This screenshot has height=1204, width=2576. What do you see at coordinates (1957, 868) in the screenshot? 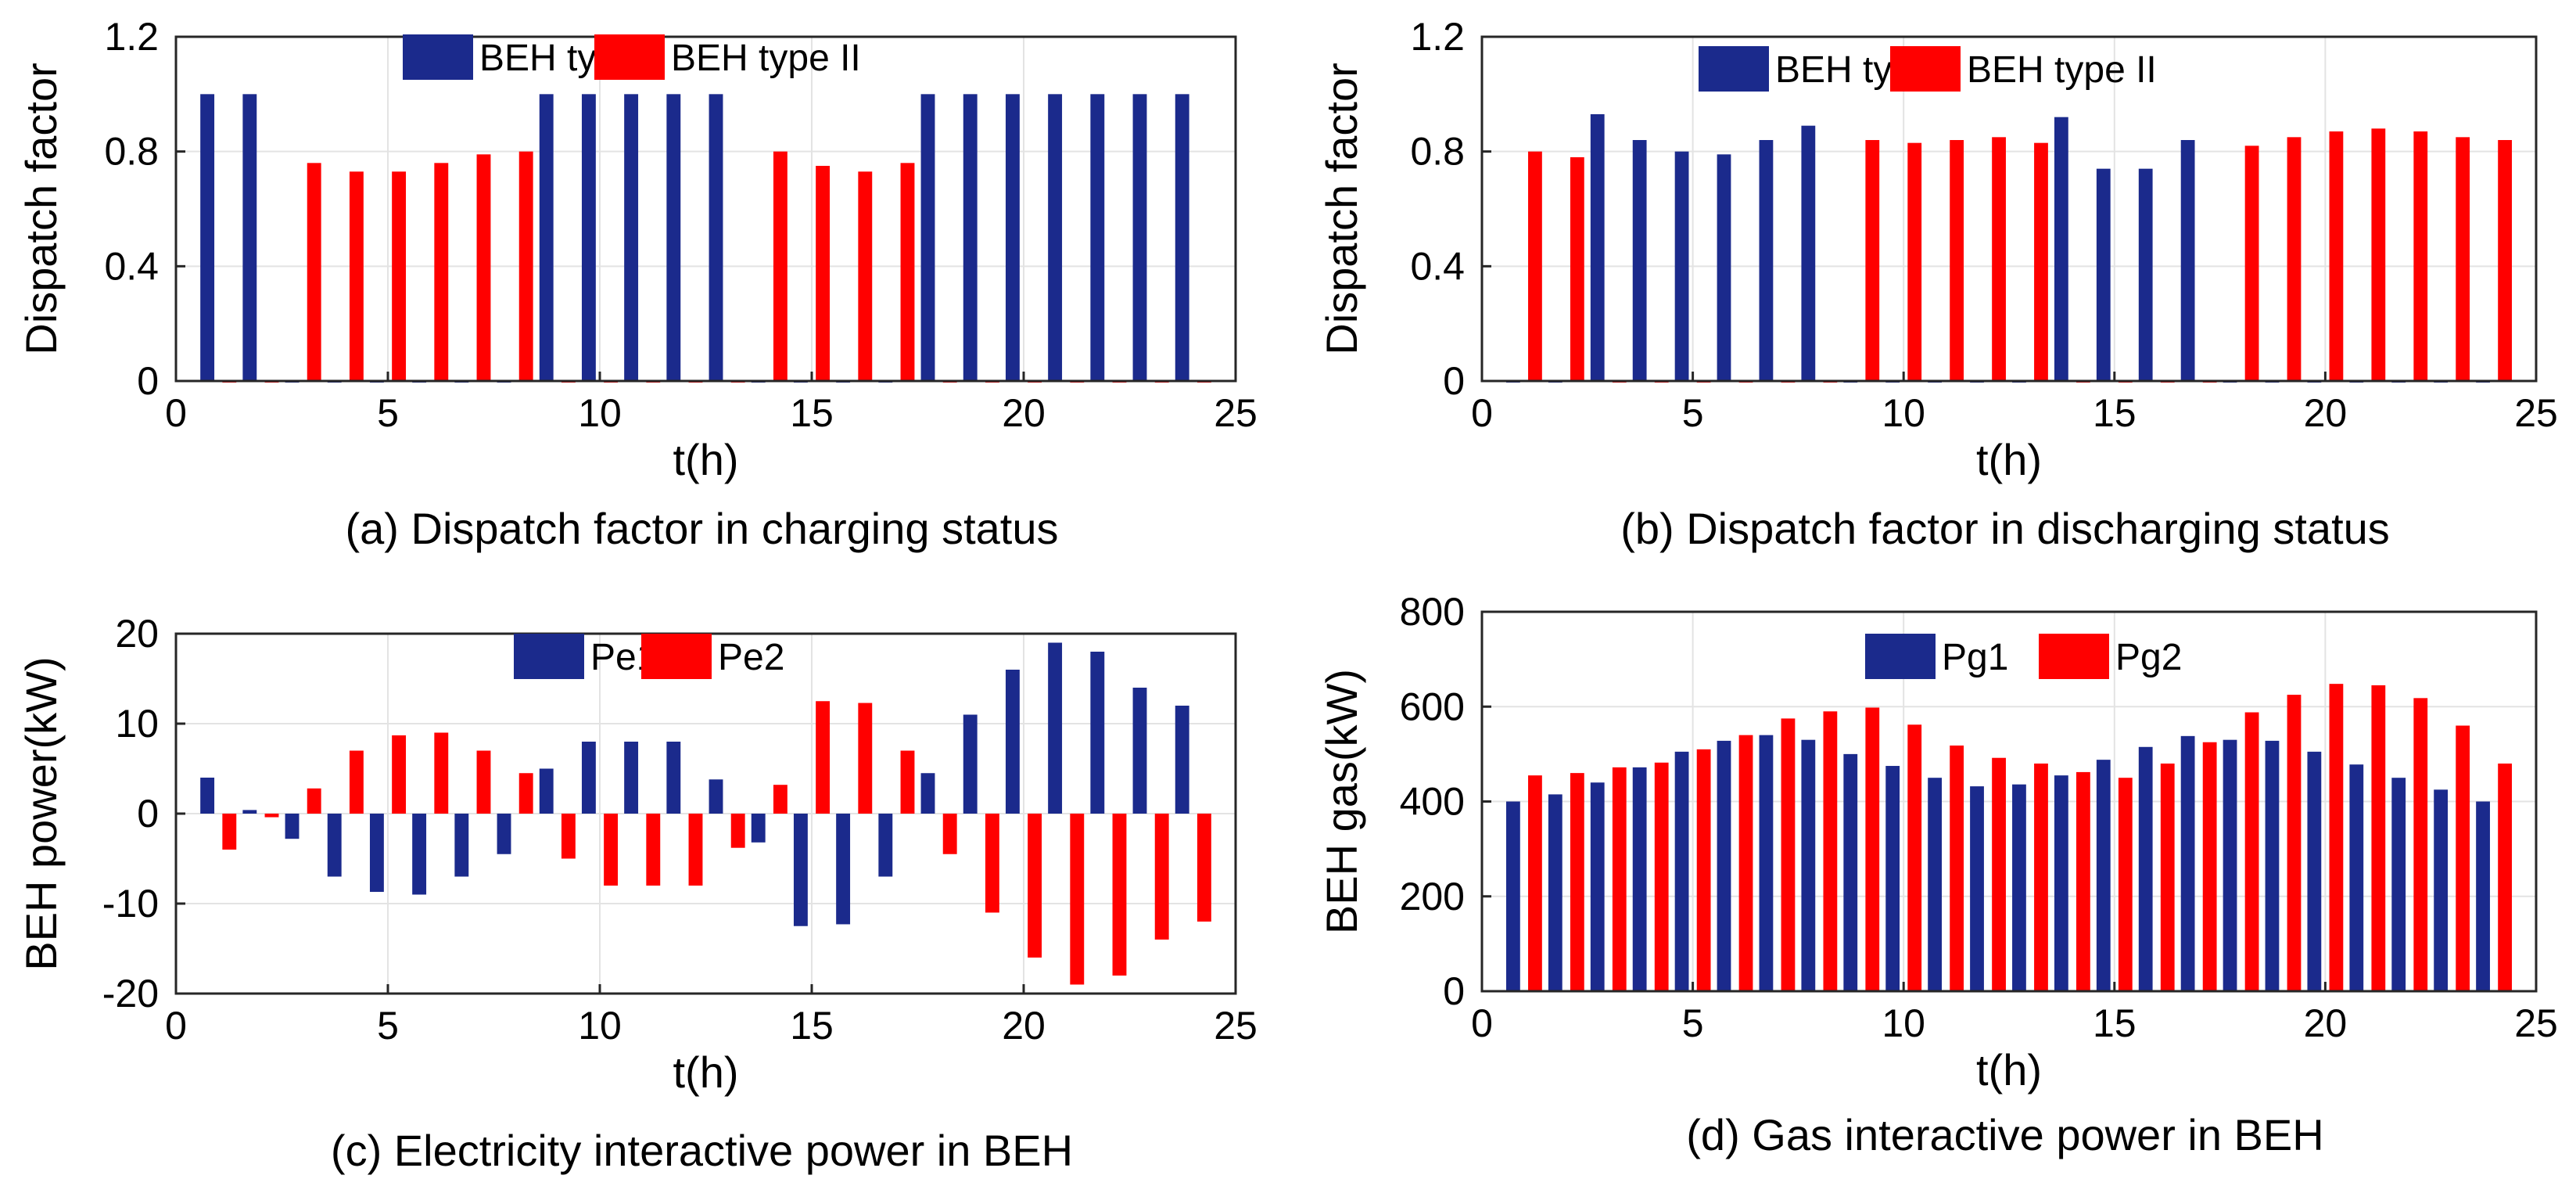
I see `bar-pg2-t11` at bounding box center [1957, 868].